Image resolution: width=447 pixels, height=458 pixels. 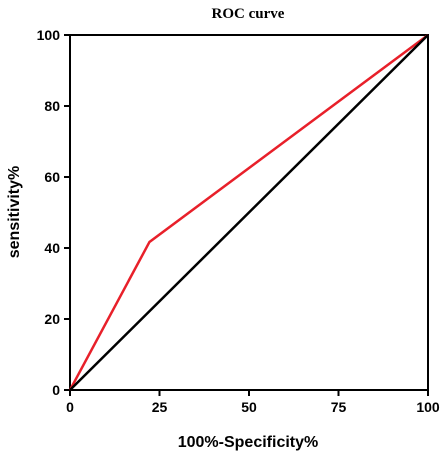 What do you see at coordinates (52, 248) in the screenshot?
I see `y-tick-label: 40` at bounding box center [52, 248].